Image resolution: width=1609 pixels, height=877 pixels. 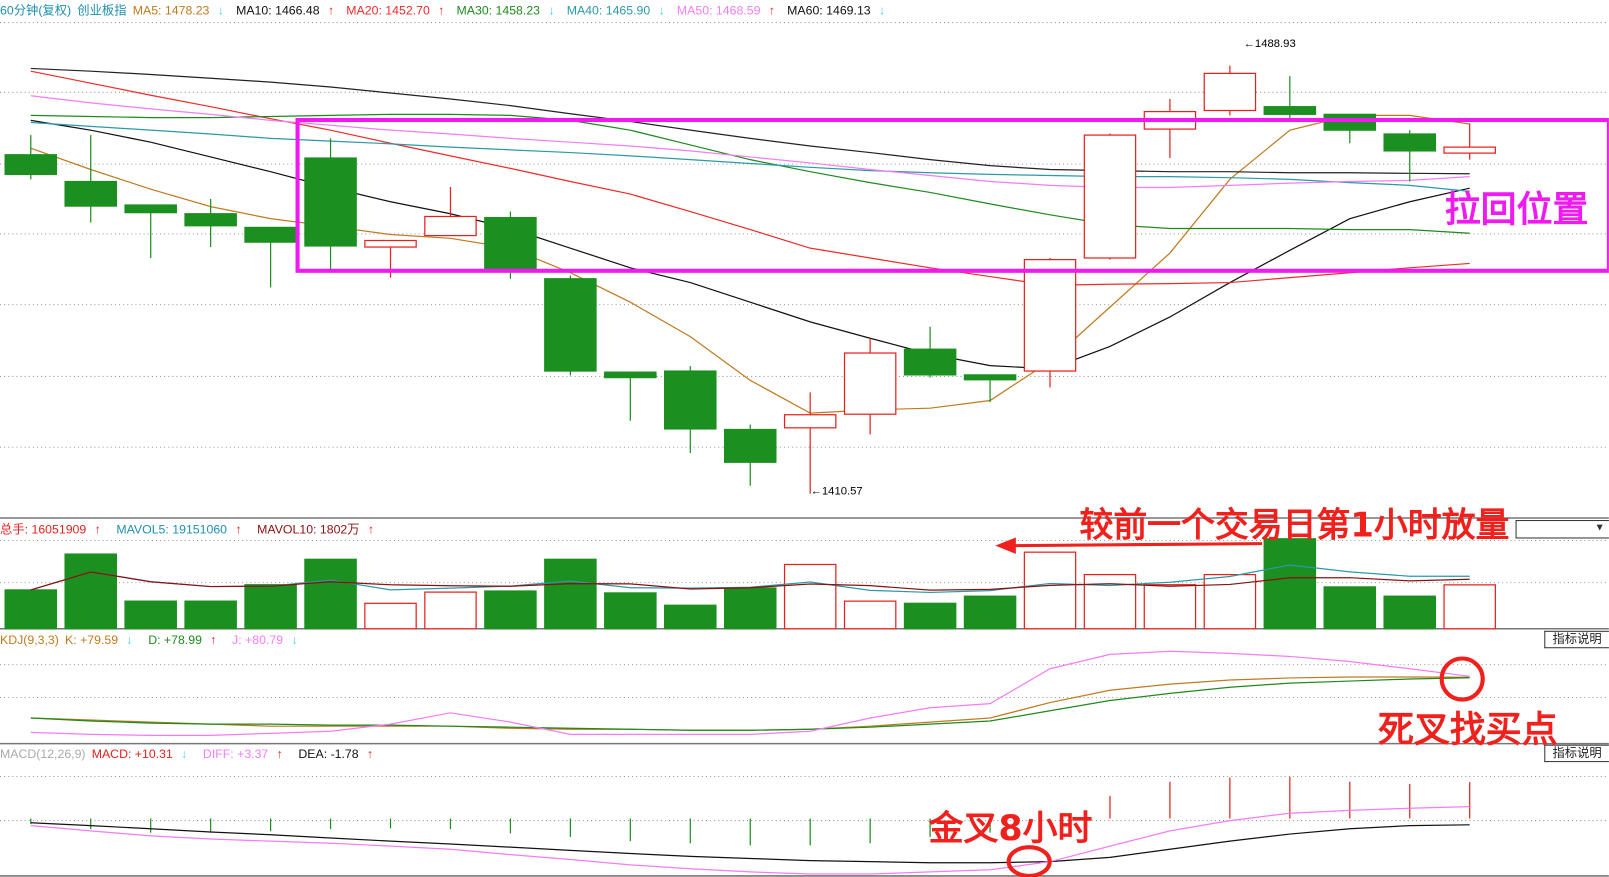 What do you see at coordinates (36, 10) in the screenshot?
I see `period-label: 60分钟(复权)` at bounding box center [36, 10].